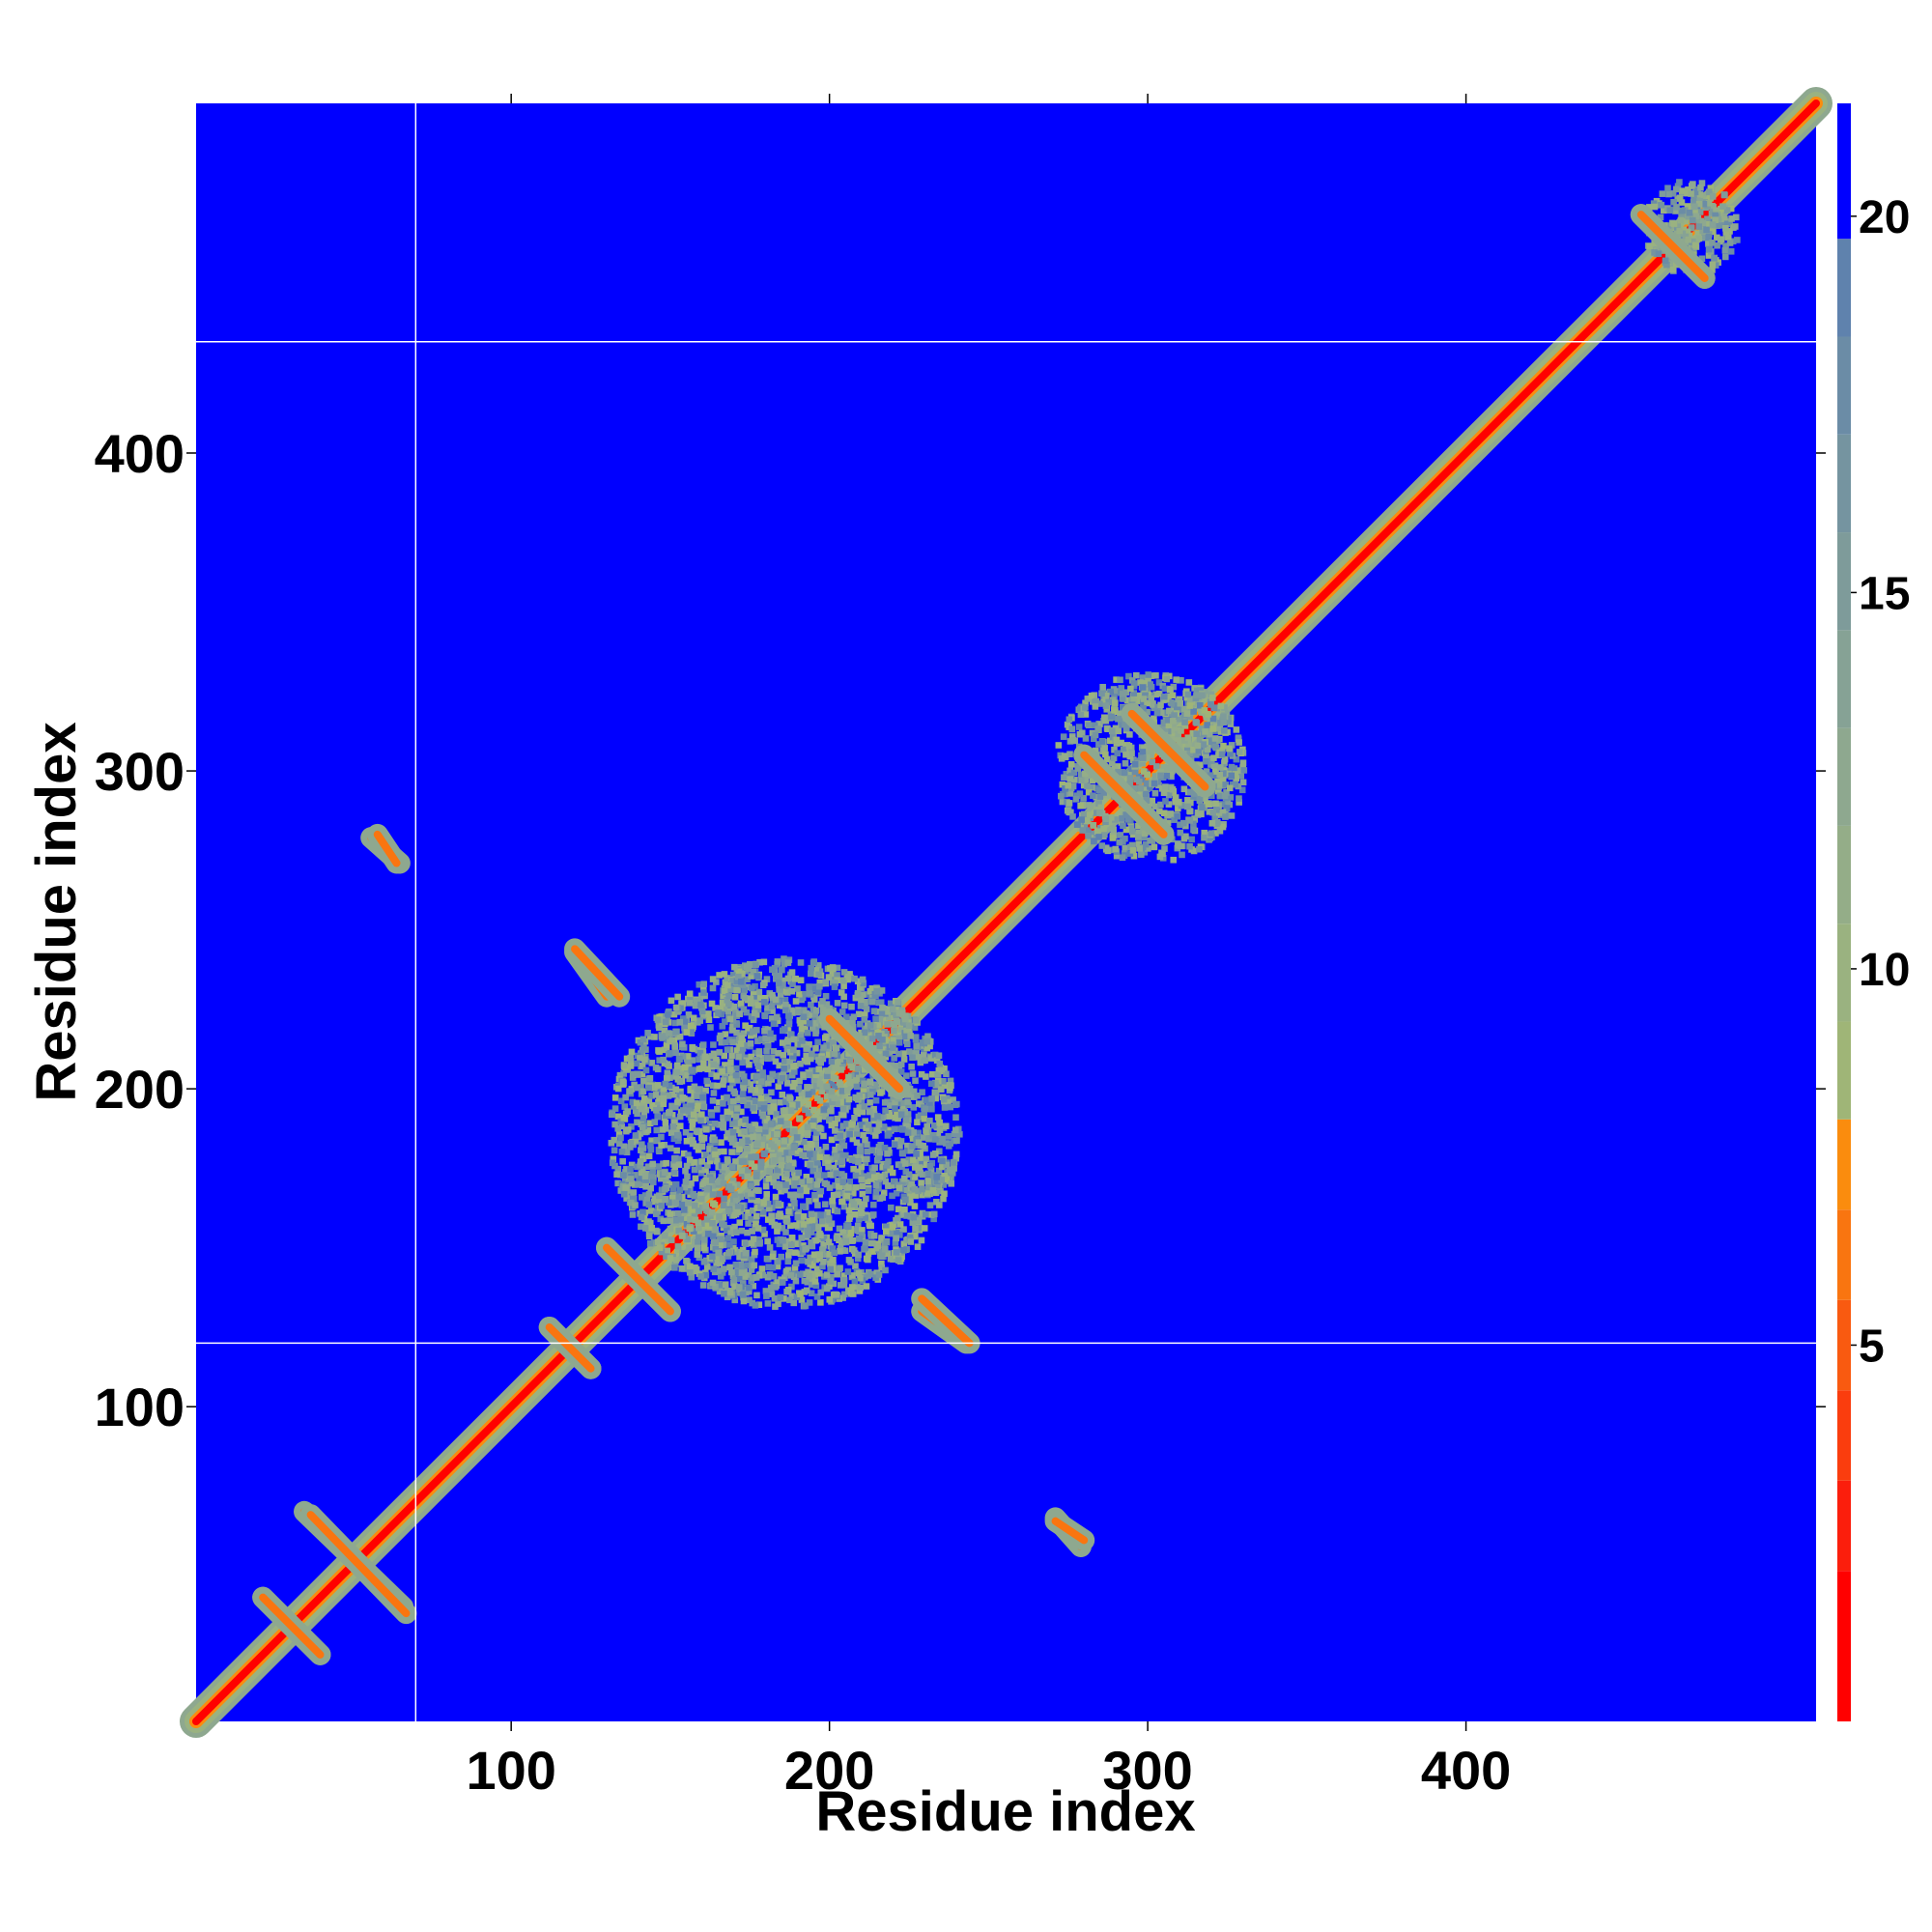 The image size is (1932, 1932). I want to click on colorbar-tick-label-10: 10, so click(1884, 970).